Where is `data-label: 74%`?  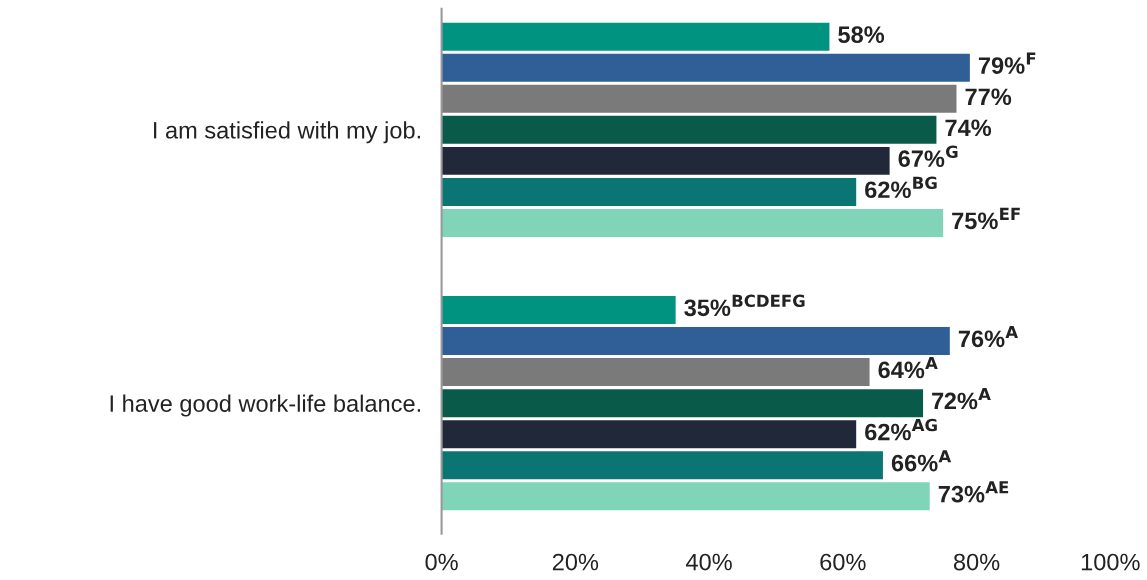
data-label: 74% is located at coordinates (968, 128).